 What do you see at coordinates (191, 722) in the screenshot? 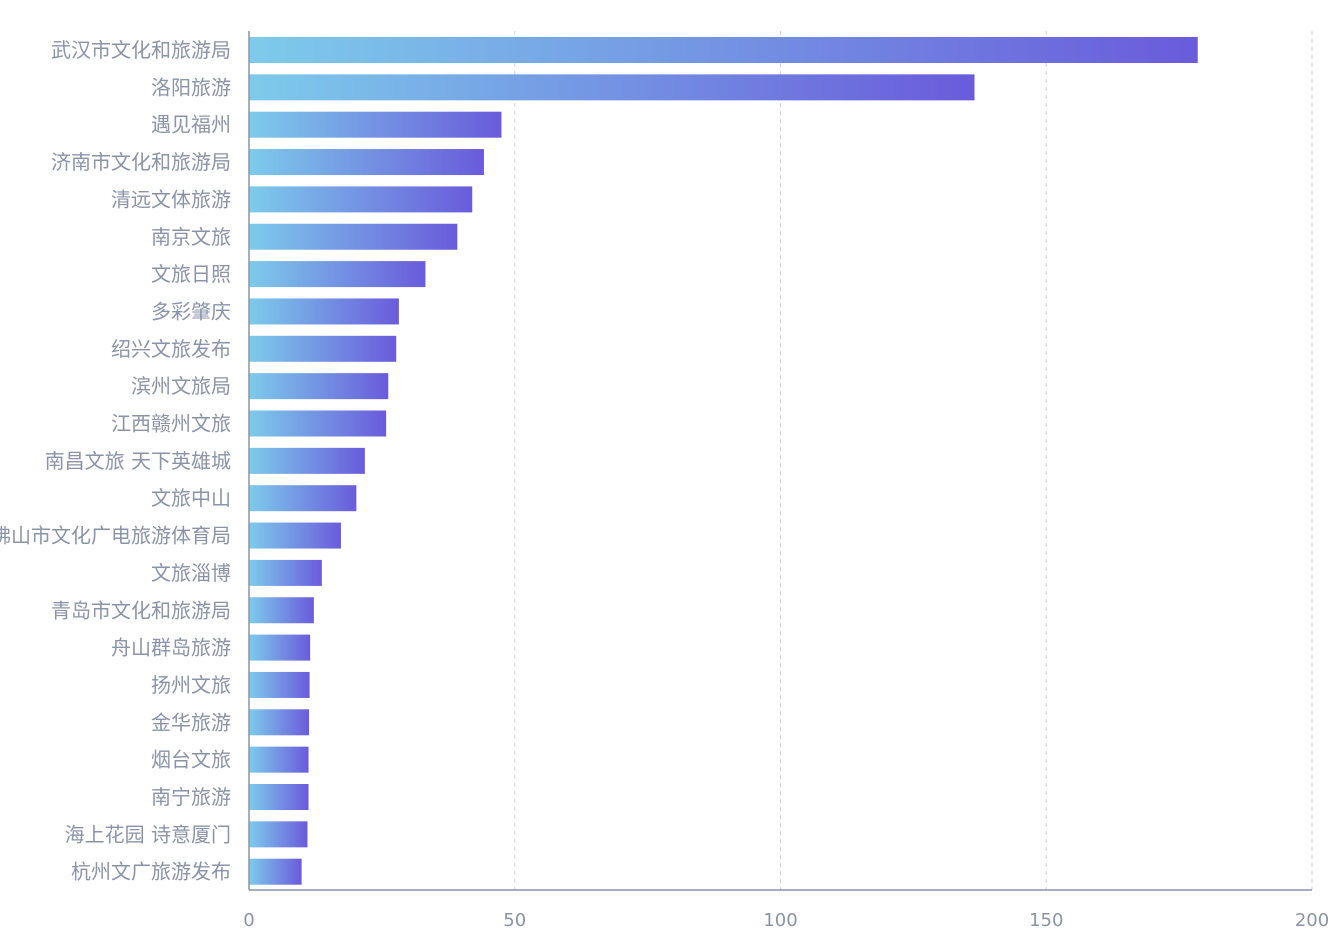
I see `category-label: 金华旅游` at bounding box center [191, 722].